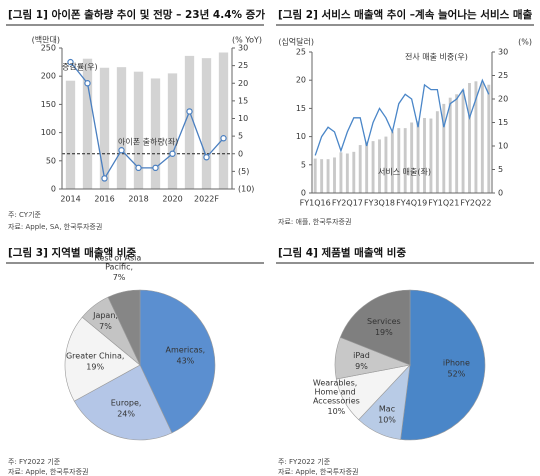 This screenshot has width=540, height=476. Describe the element at coordinates (119, 262) in the screenshot. I see `slice-label: Rest of Asia Pacific,` at that location.